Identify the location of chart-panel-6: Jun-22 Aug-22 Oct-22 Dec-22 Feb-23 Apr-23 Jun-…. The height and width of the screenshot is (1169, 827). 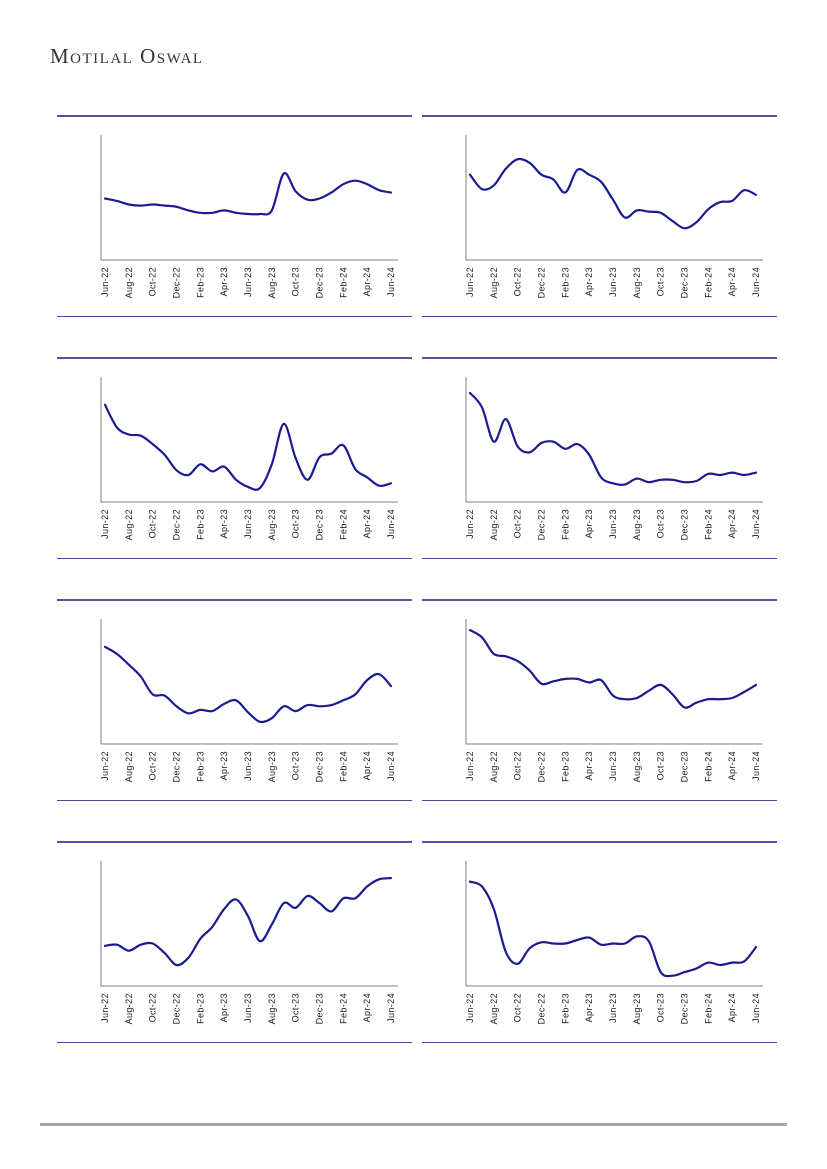
(599, 700).